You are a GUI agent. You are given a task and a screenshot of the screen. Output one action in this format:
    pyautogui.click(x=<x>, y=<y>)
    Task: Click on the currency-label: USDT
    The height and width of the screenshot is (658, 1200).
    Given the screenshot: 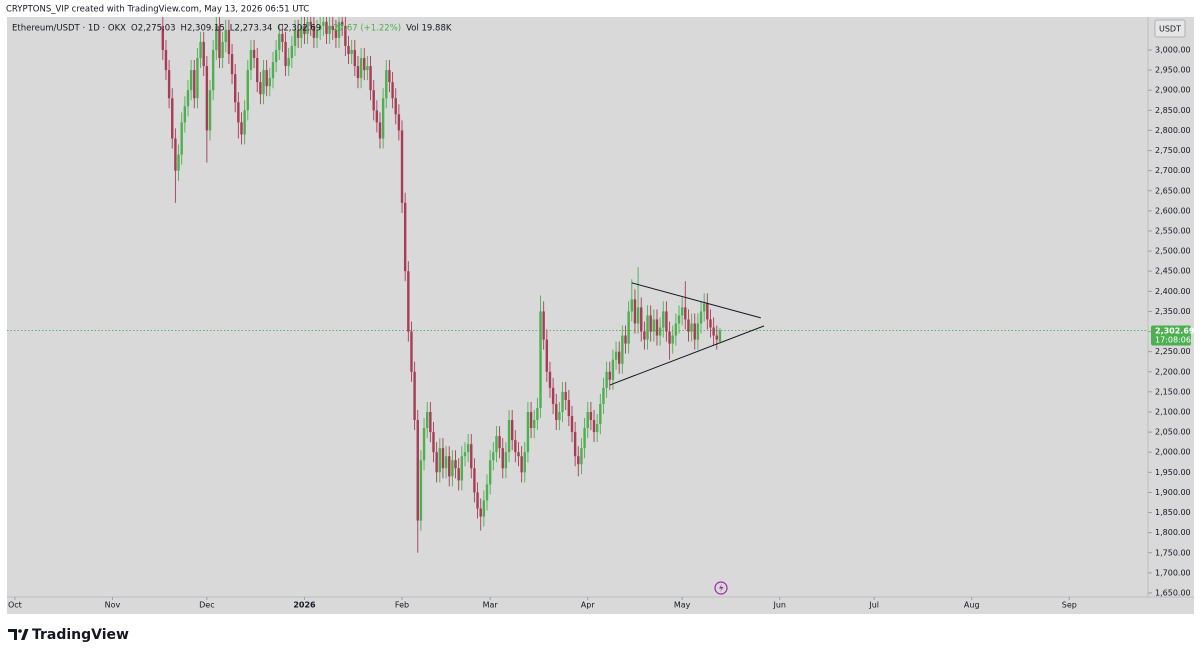 What is the action you would take?
    pyautogui.click(x=1170, y=29)
    